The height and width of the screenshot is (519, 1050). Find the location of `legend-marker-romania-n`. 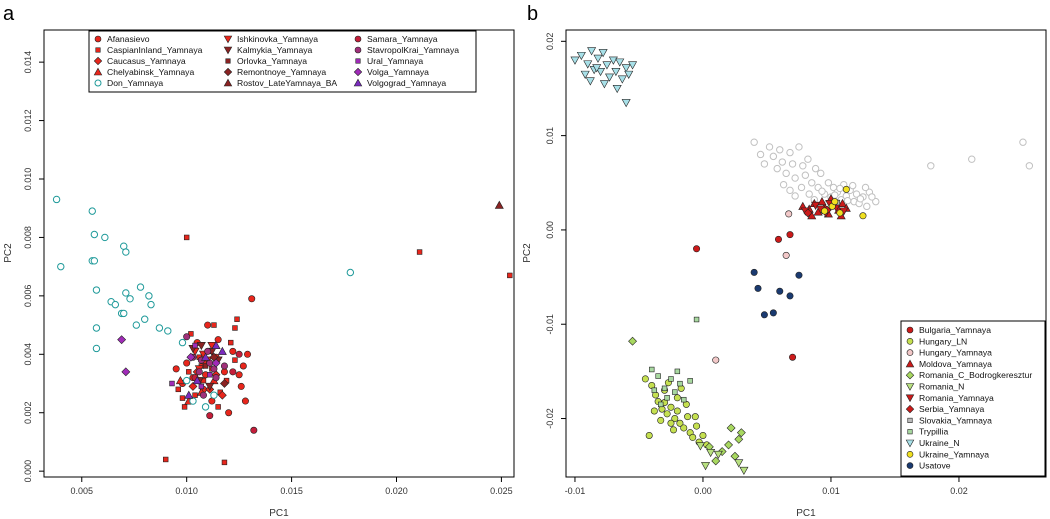

legend-marker-romania-n is located at coordinates (910, 387).